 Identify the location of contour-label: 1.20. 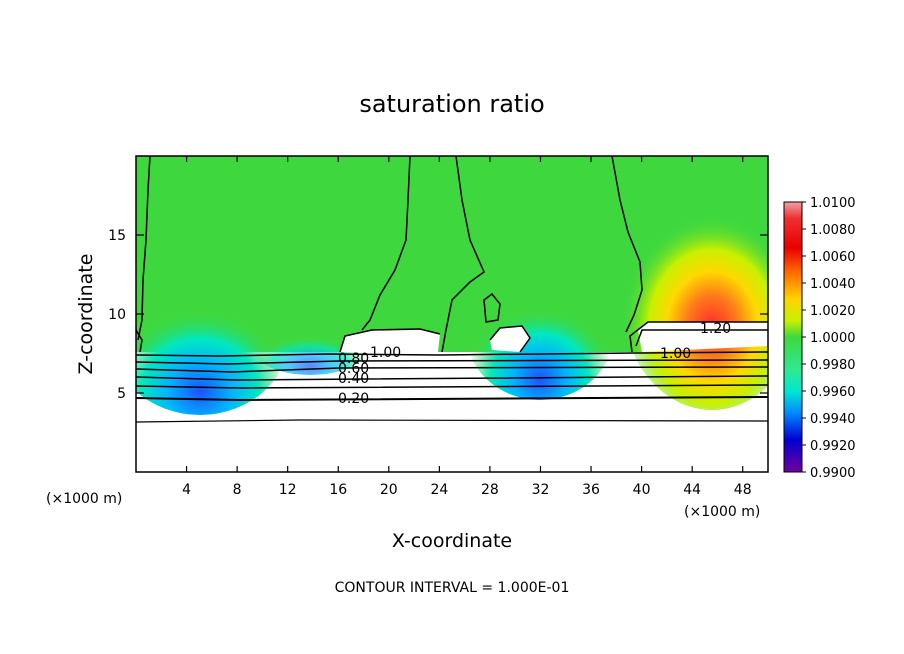
(715, 329).